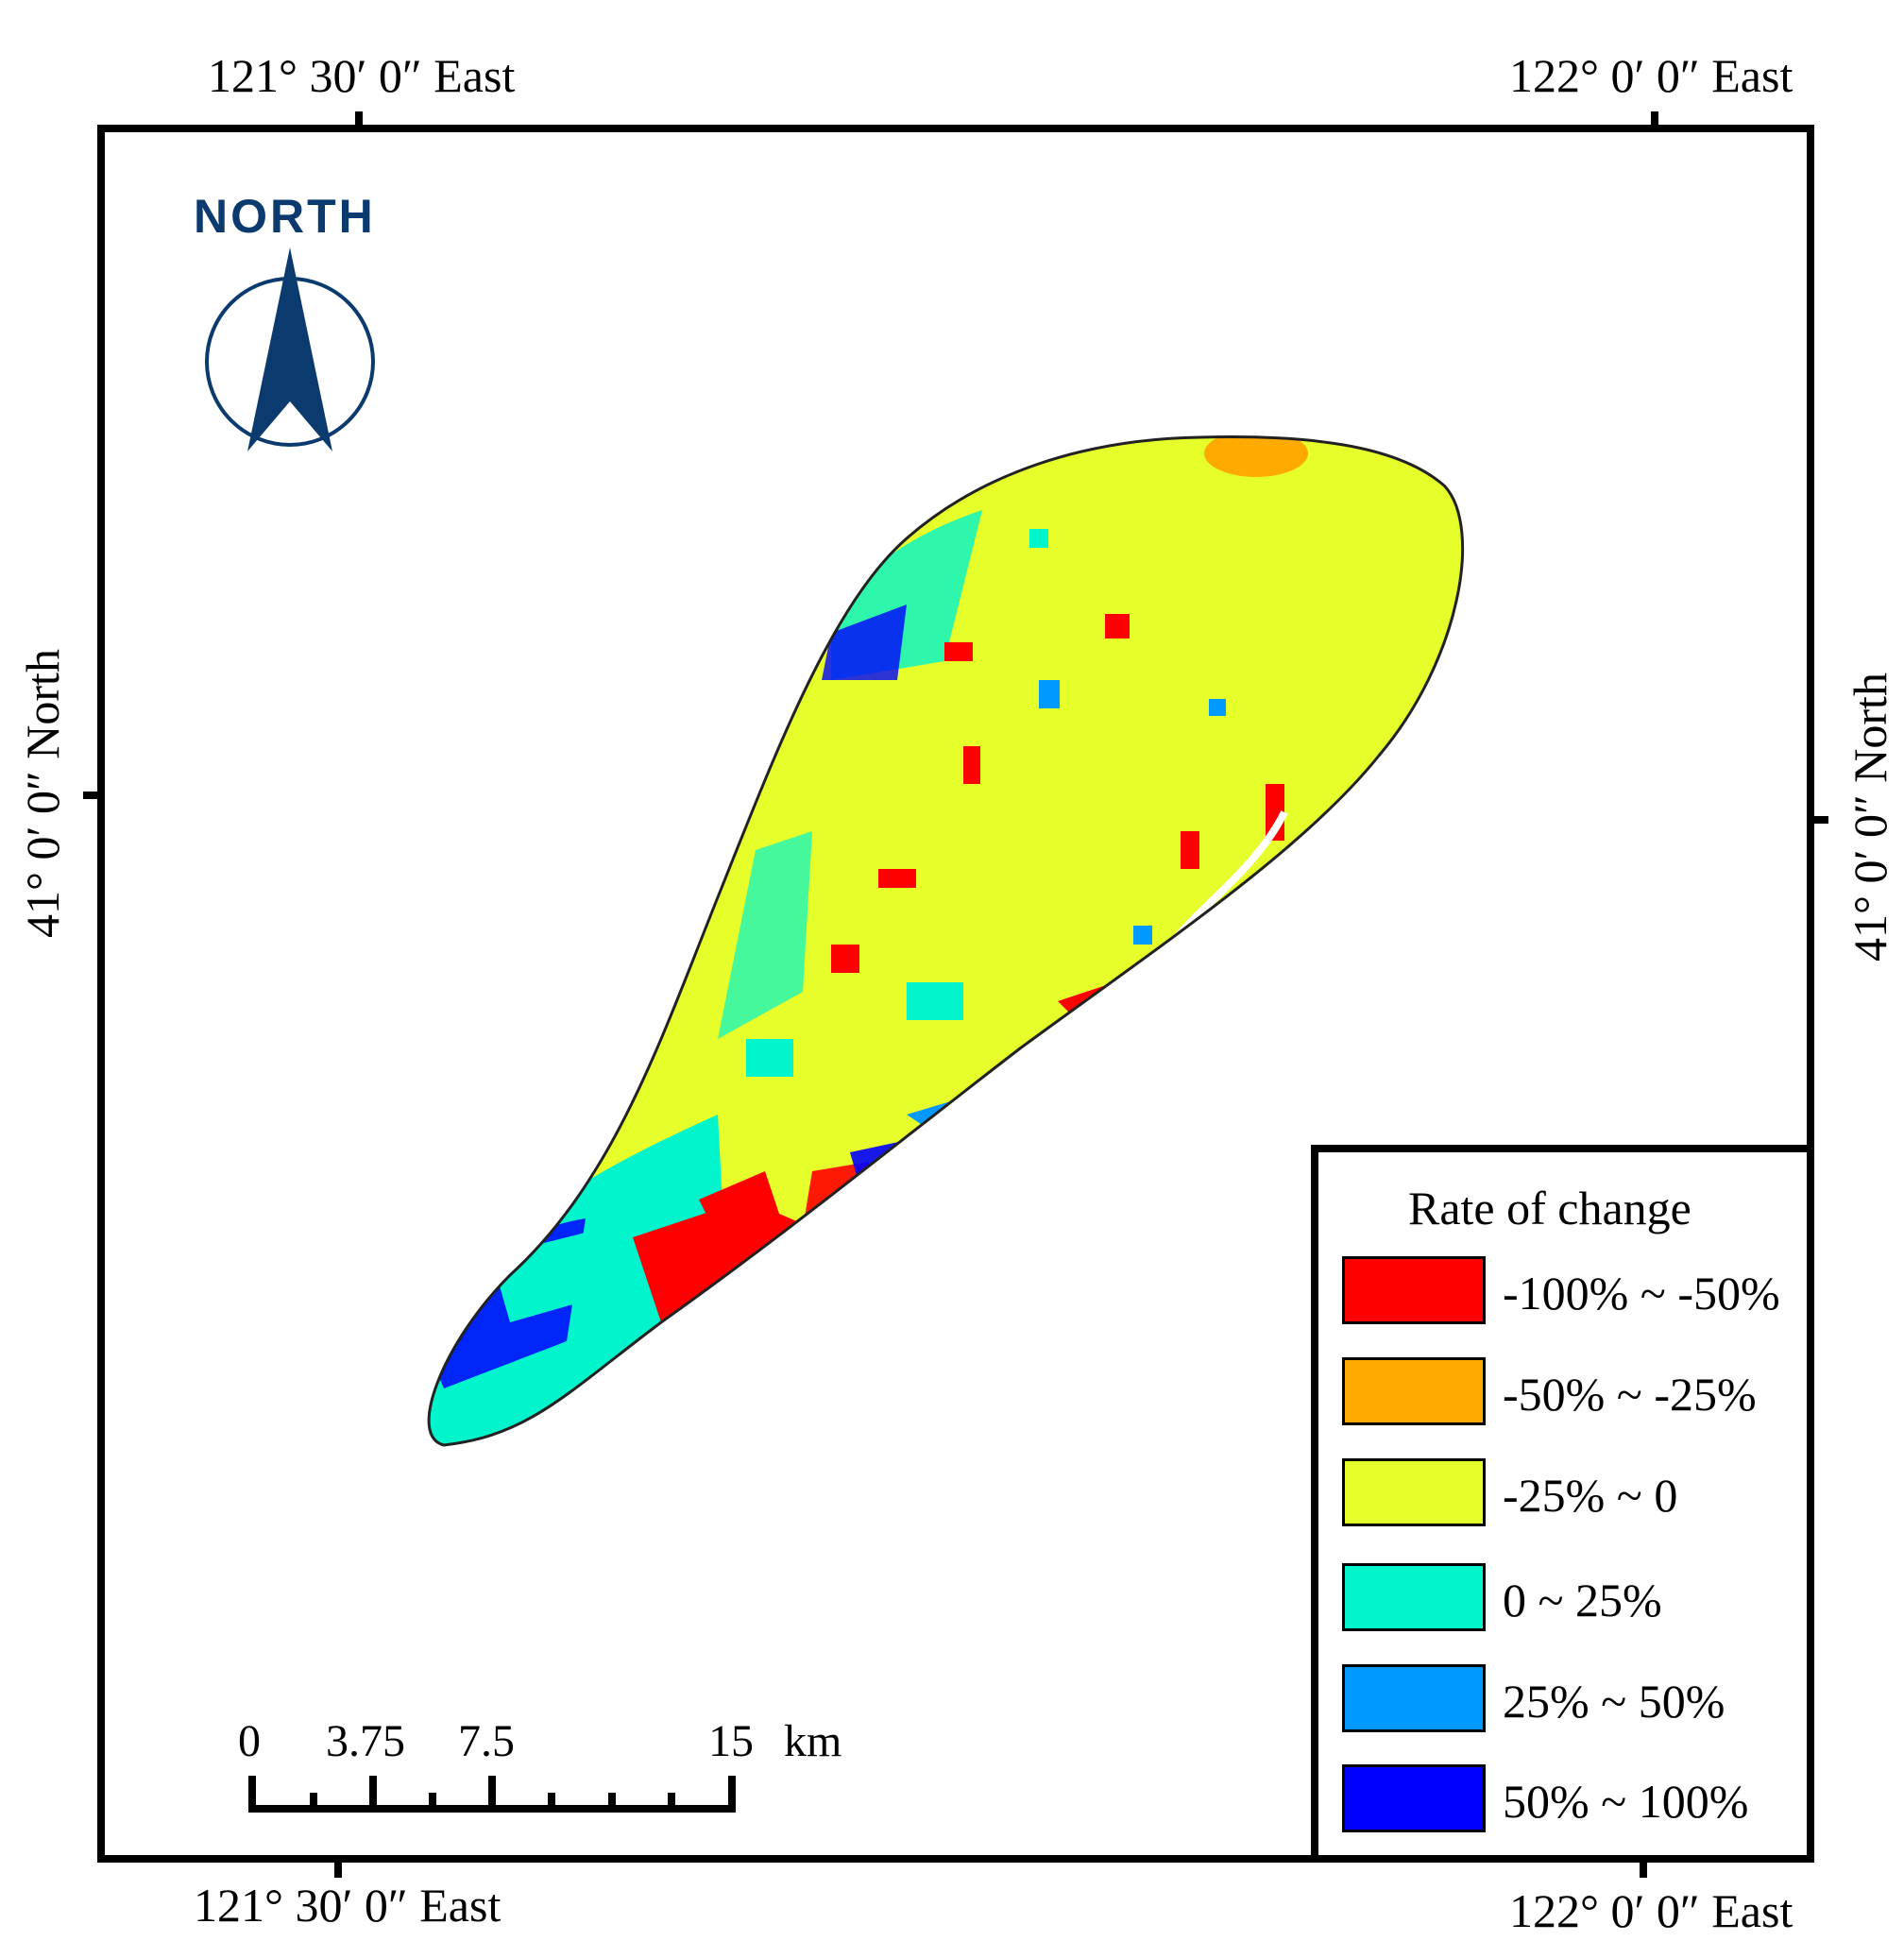 This screenshot has width=1904, height=1958. I want to click on legend-item: 0 ~ 25%, so click(1578, 1599).